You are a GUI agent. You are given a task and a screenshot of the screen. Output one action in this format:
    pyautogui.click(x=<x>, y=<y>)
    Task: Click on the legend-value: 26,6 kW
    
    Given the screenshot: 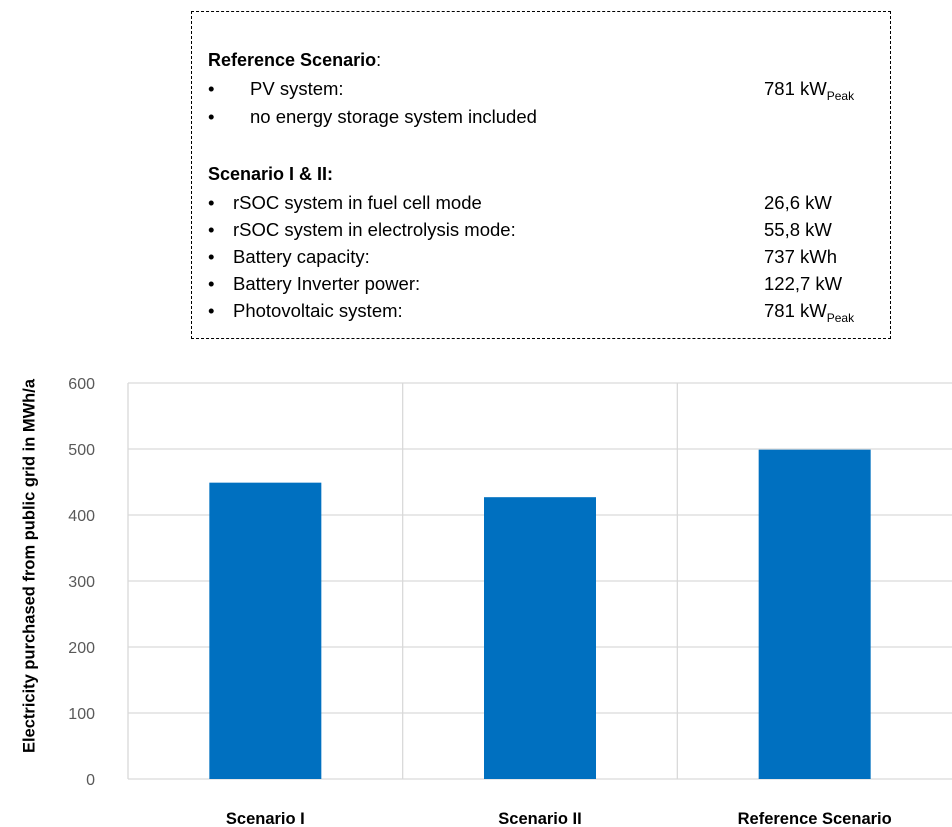 What is the action you would take?
    pyautogui.click(x=798, y=202)
    